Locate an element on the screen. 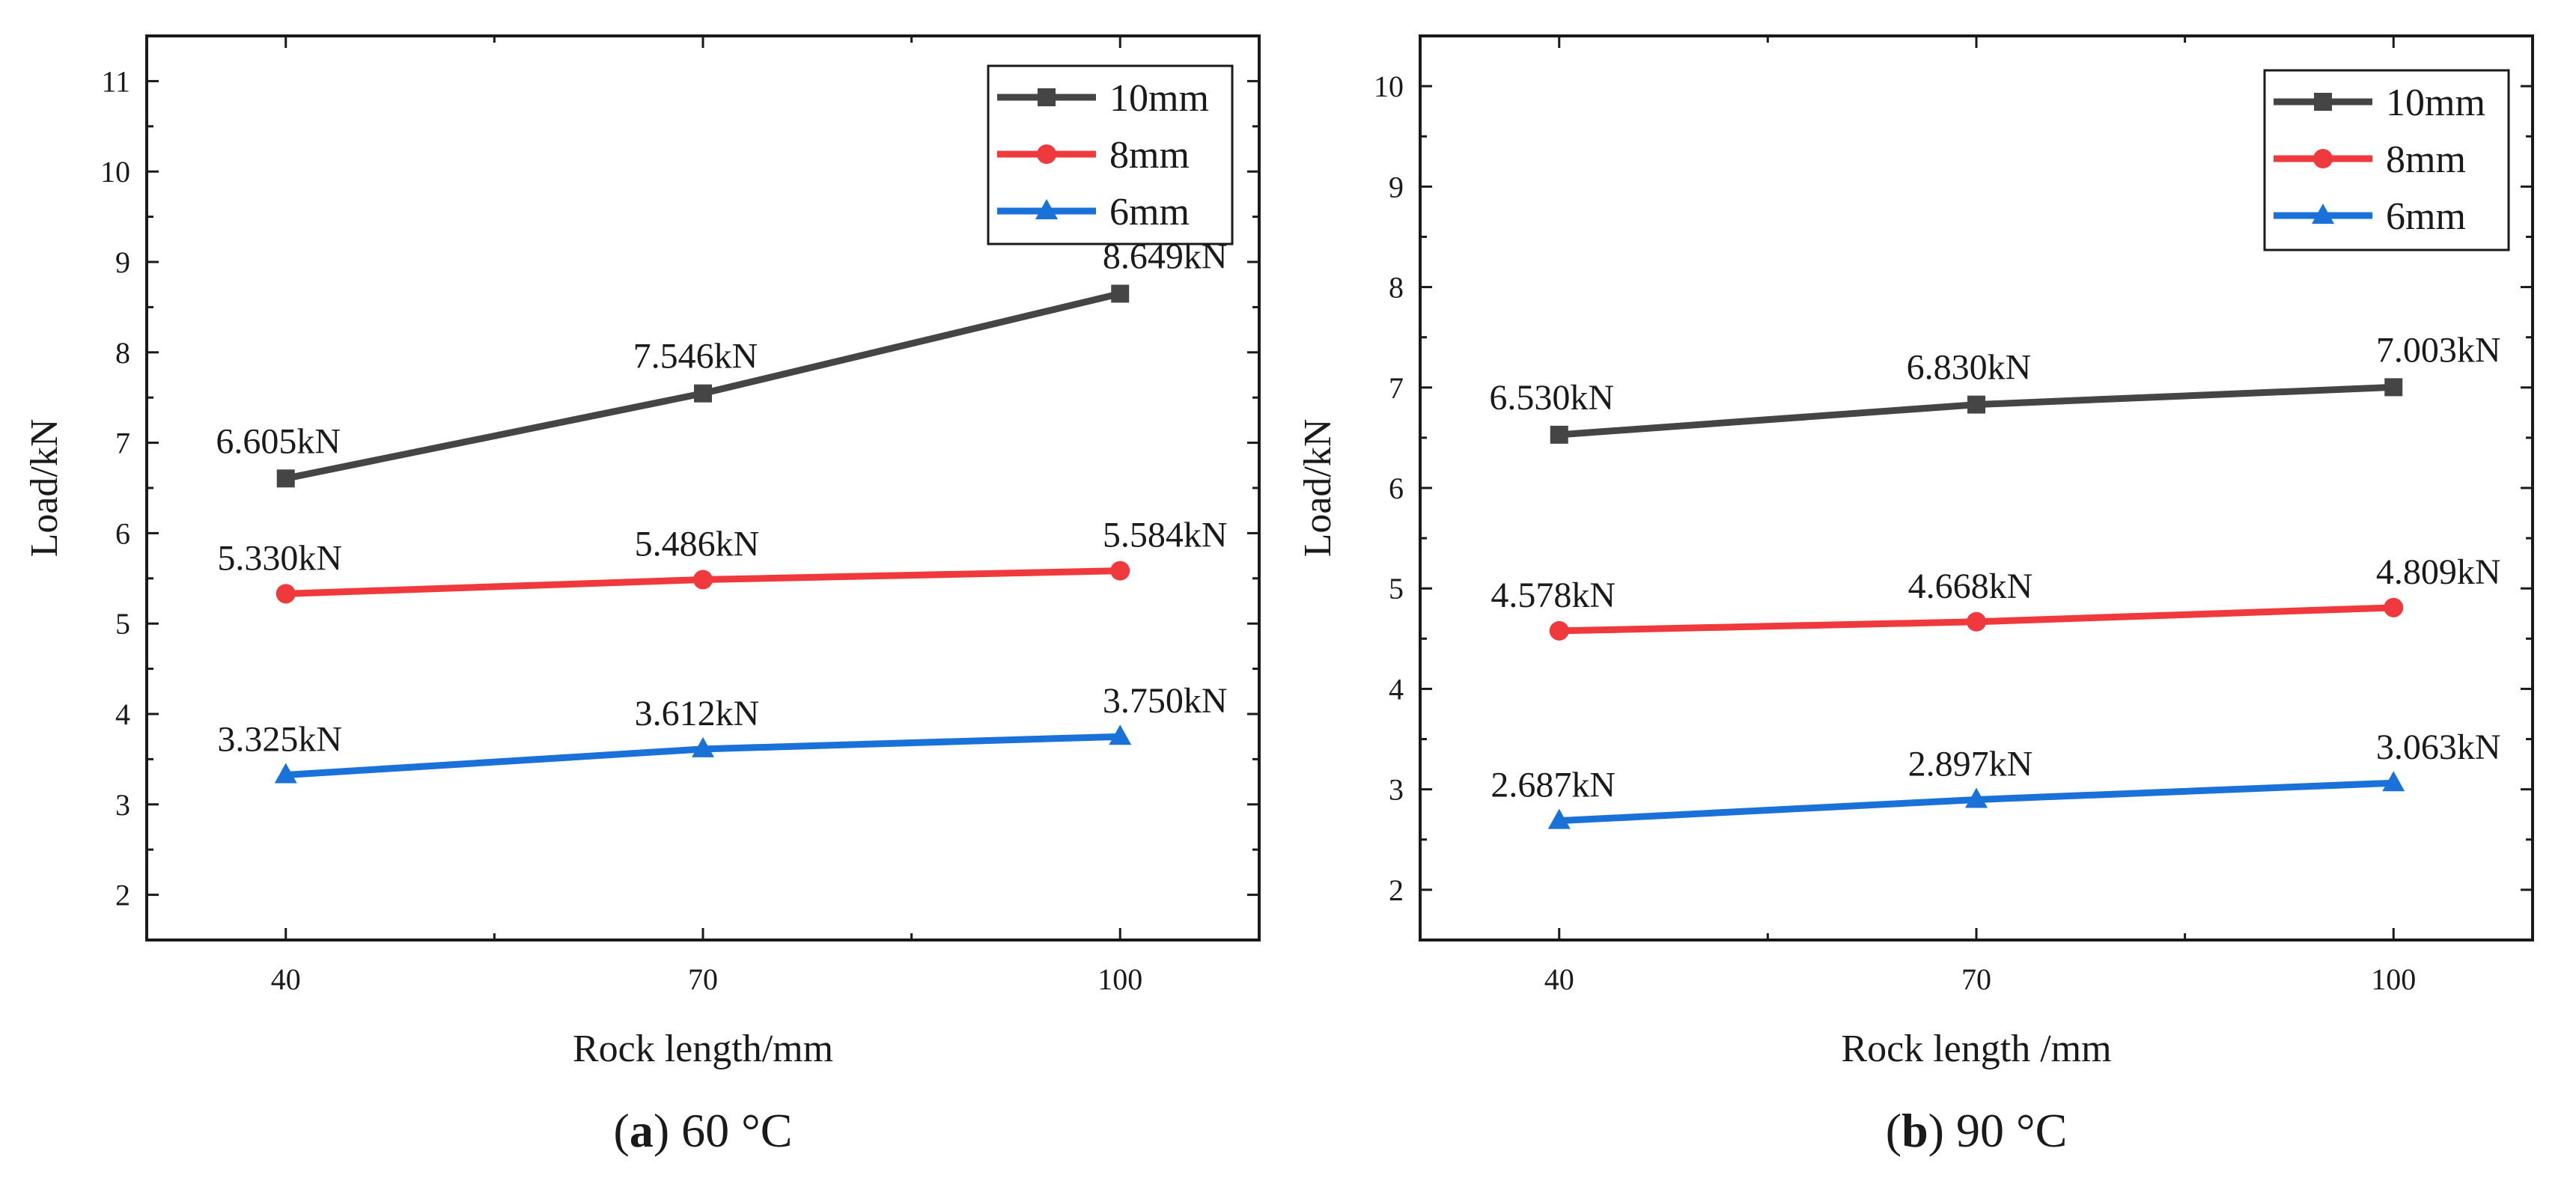 This screenshot has height=1178, width=2576. data-label-6mm: 3.612kN is located at coordinates (697, 713).